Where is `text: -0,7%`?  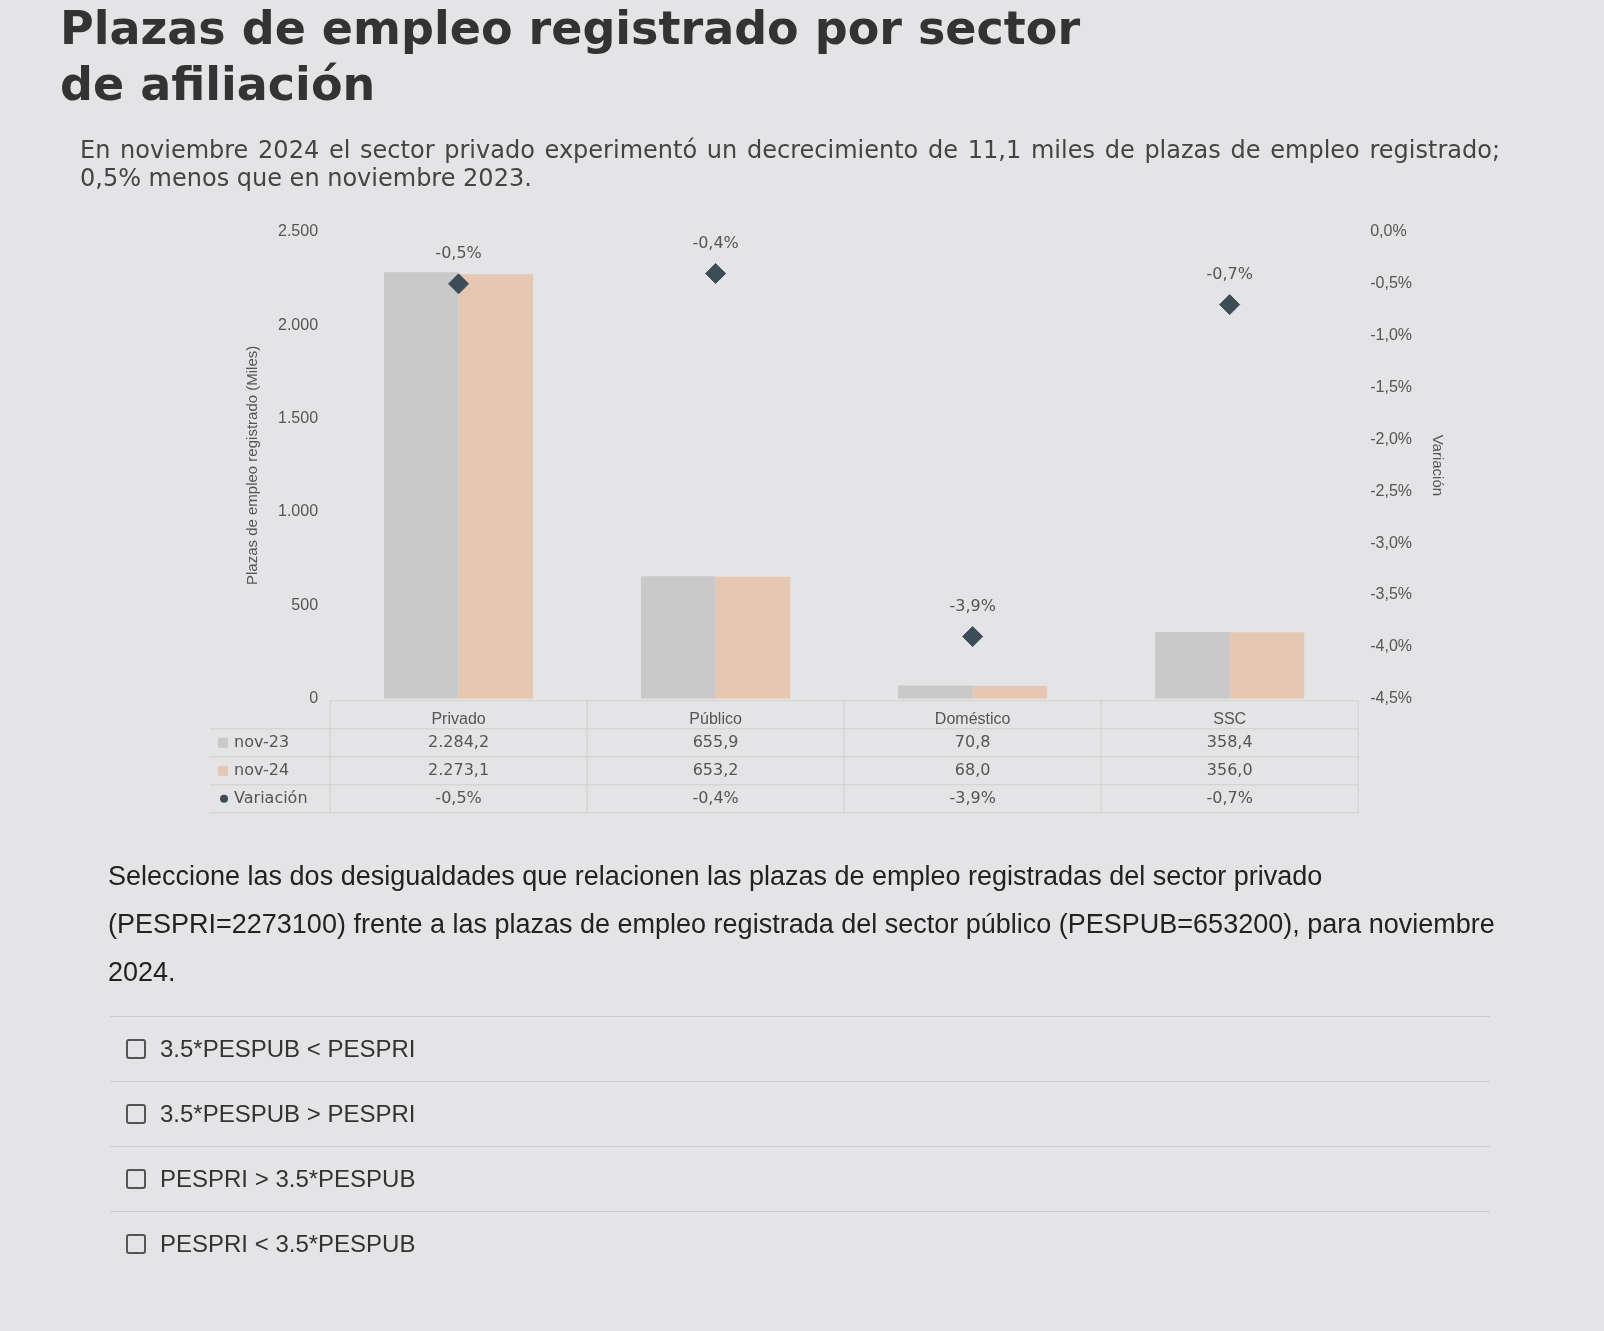 text: -0,7% is located at coordinates (1229, 273).